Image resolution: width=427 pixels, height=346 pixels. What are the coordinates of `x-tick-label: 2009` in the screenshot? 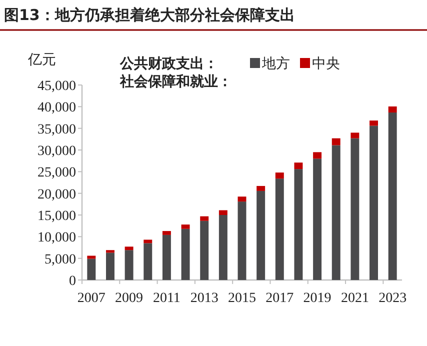 It's located at (129, 298).